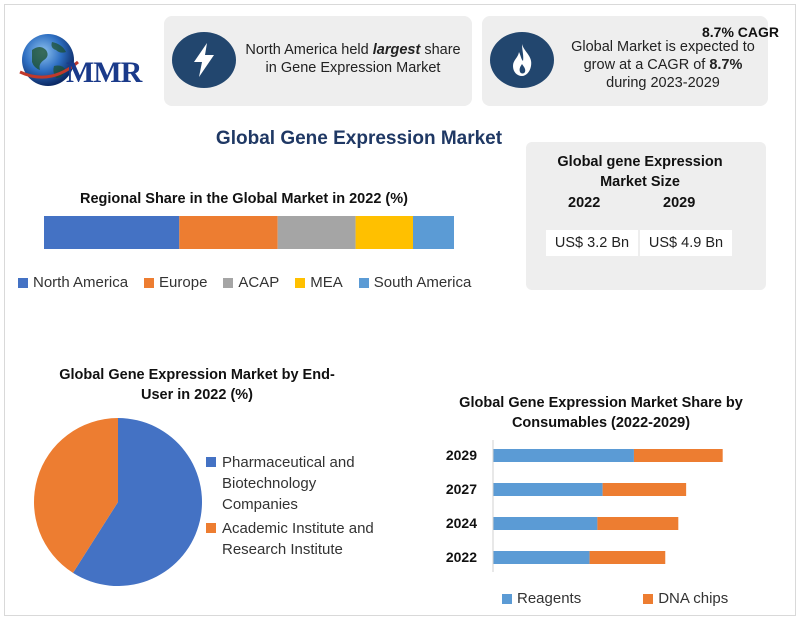 The height and width of the screenshot is (620, 800). I want to click on logo-text: MMR, so click(104, 72).